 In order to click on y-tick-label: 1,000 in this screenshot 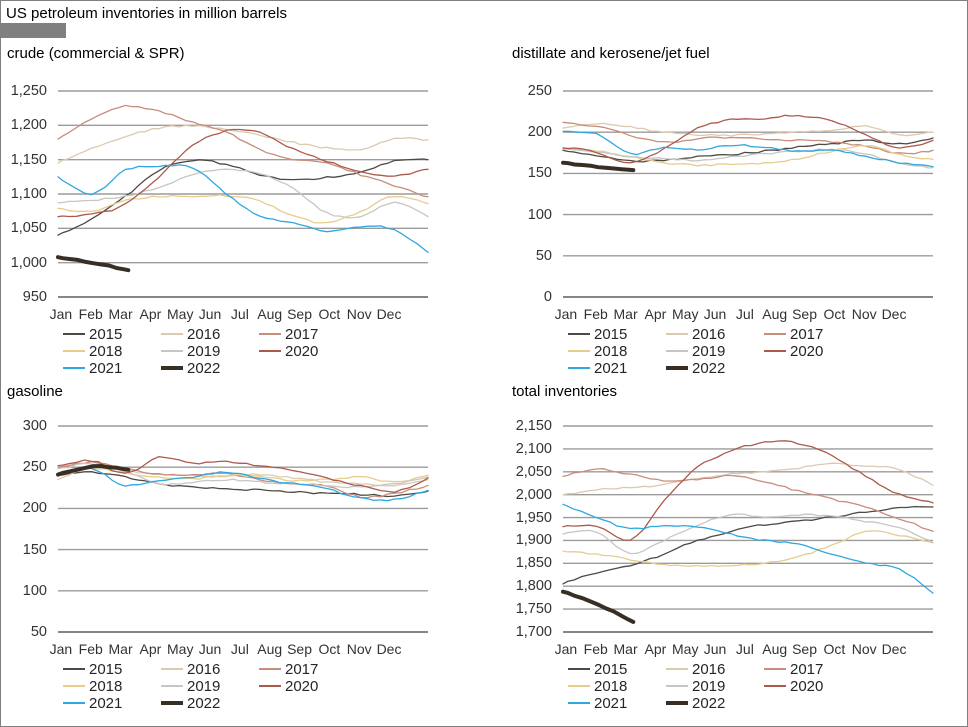, I will do `click(28, 262)`.